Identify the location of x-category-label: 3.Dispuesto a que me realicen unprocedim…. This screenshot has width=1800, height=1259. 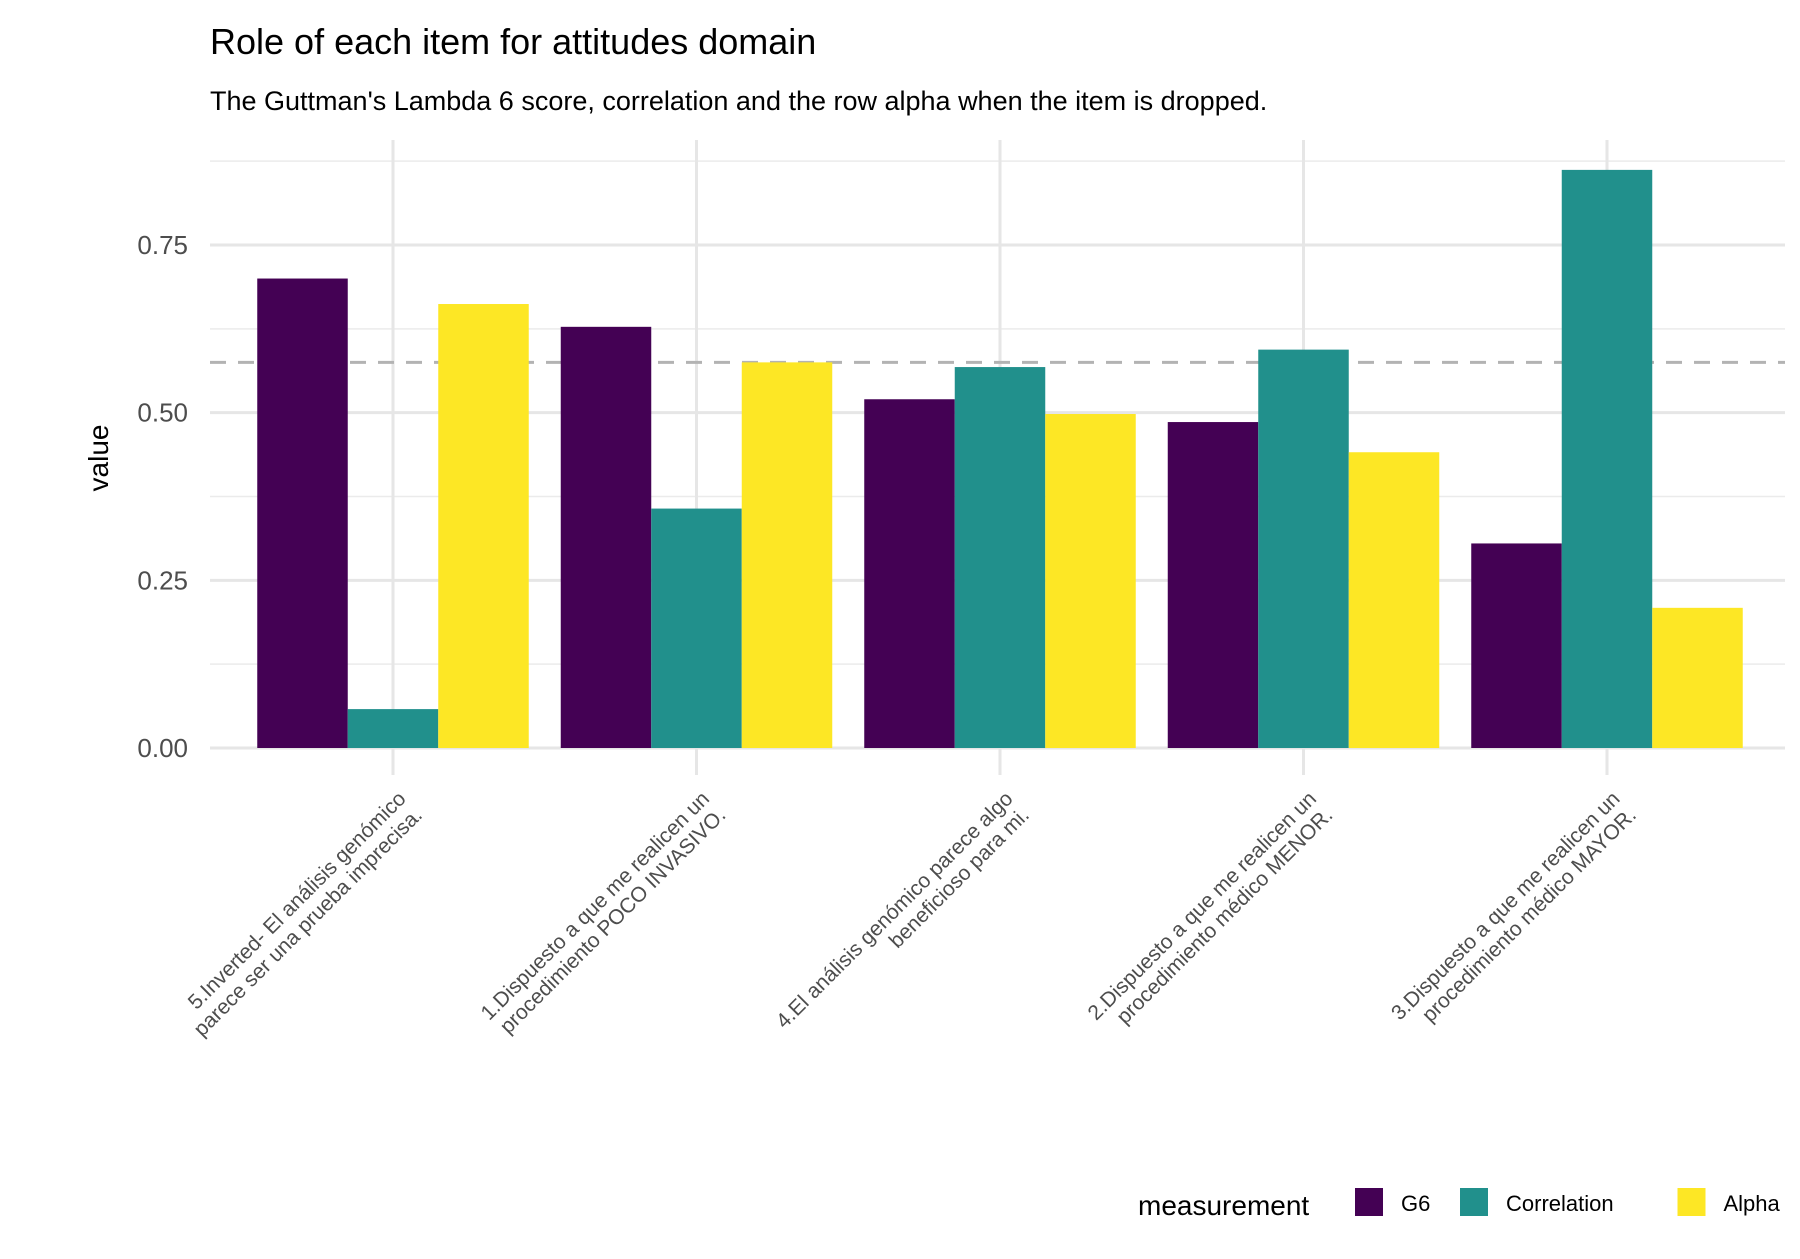
(1514, 914).